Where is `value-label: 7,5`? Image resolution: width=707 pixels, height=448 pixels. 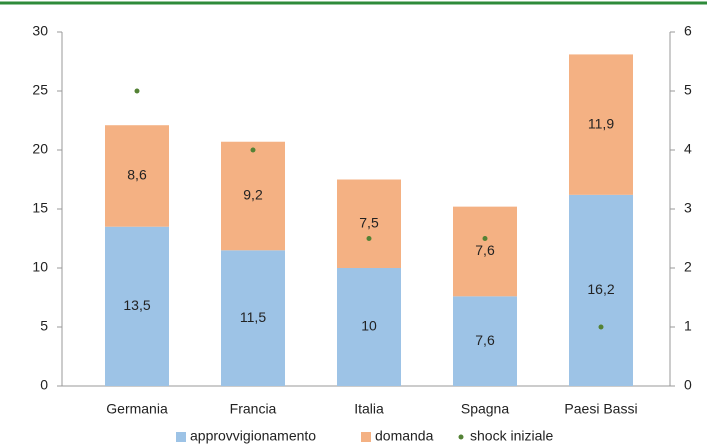 value-label: 7,5 is located at coordinates (369, 222).